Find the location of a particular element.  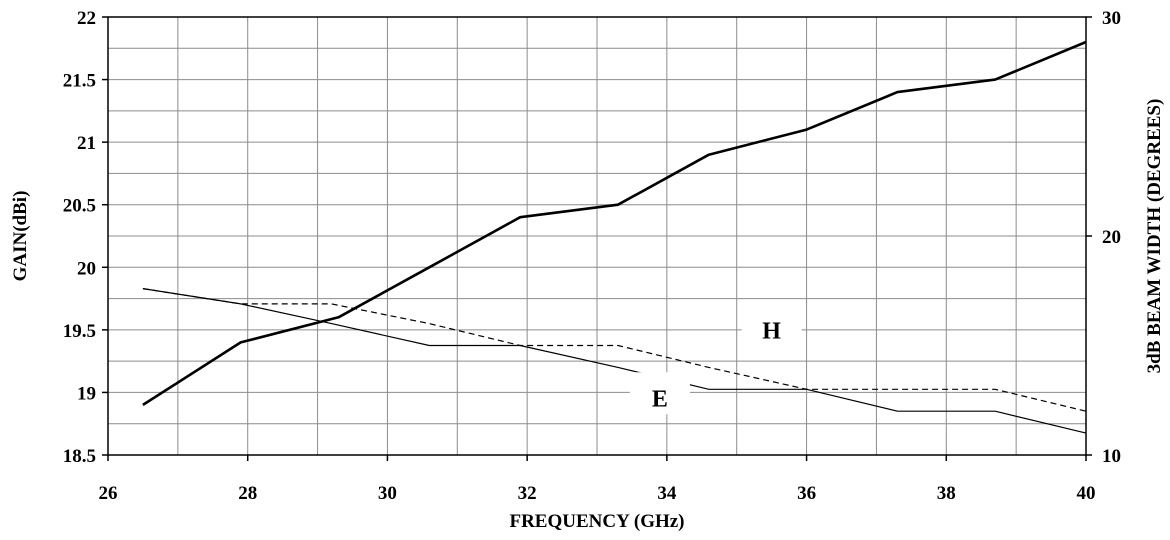

label-masks is located at coordinates (715, 359).